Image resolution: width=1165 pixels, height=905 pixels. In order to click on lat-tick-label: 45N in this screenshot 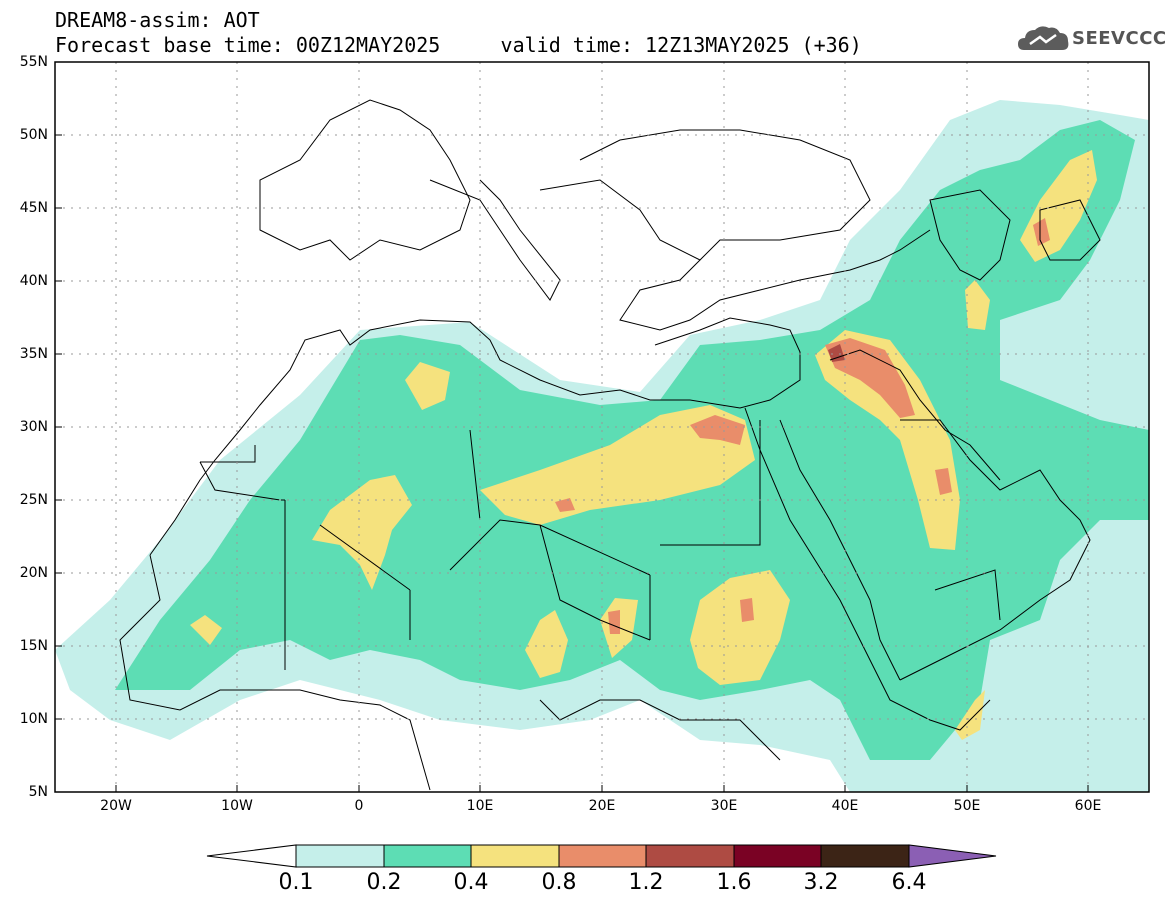, I will do `click(33, 208)`.